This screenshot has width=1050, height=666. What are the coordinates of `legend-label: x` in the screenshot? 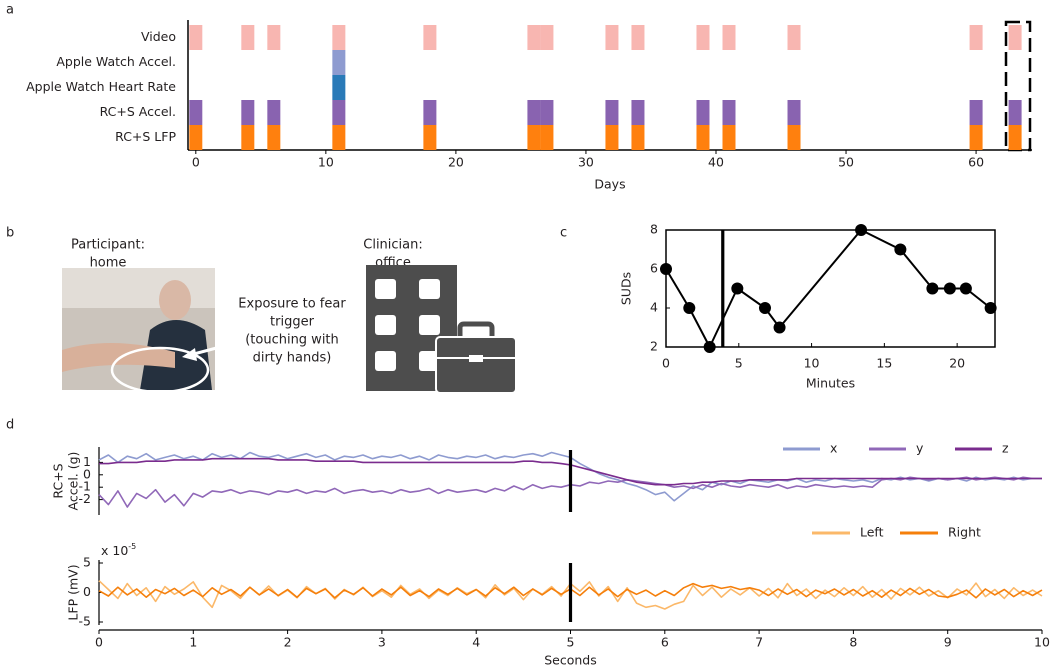 It's located at (833, 448).